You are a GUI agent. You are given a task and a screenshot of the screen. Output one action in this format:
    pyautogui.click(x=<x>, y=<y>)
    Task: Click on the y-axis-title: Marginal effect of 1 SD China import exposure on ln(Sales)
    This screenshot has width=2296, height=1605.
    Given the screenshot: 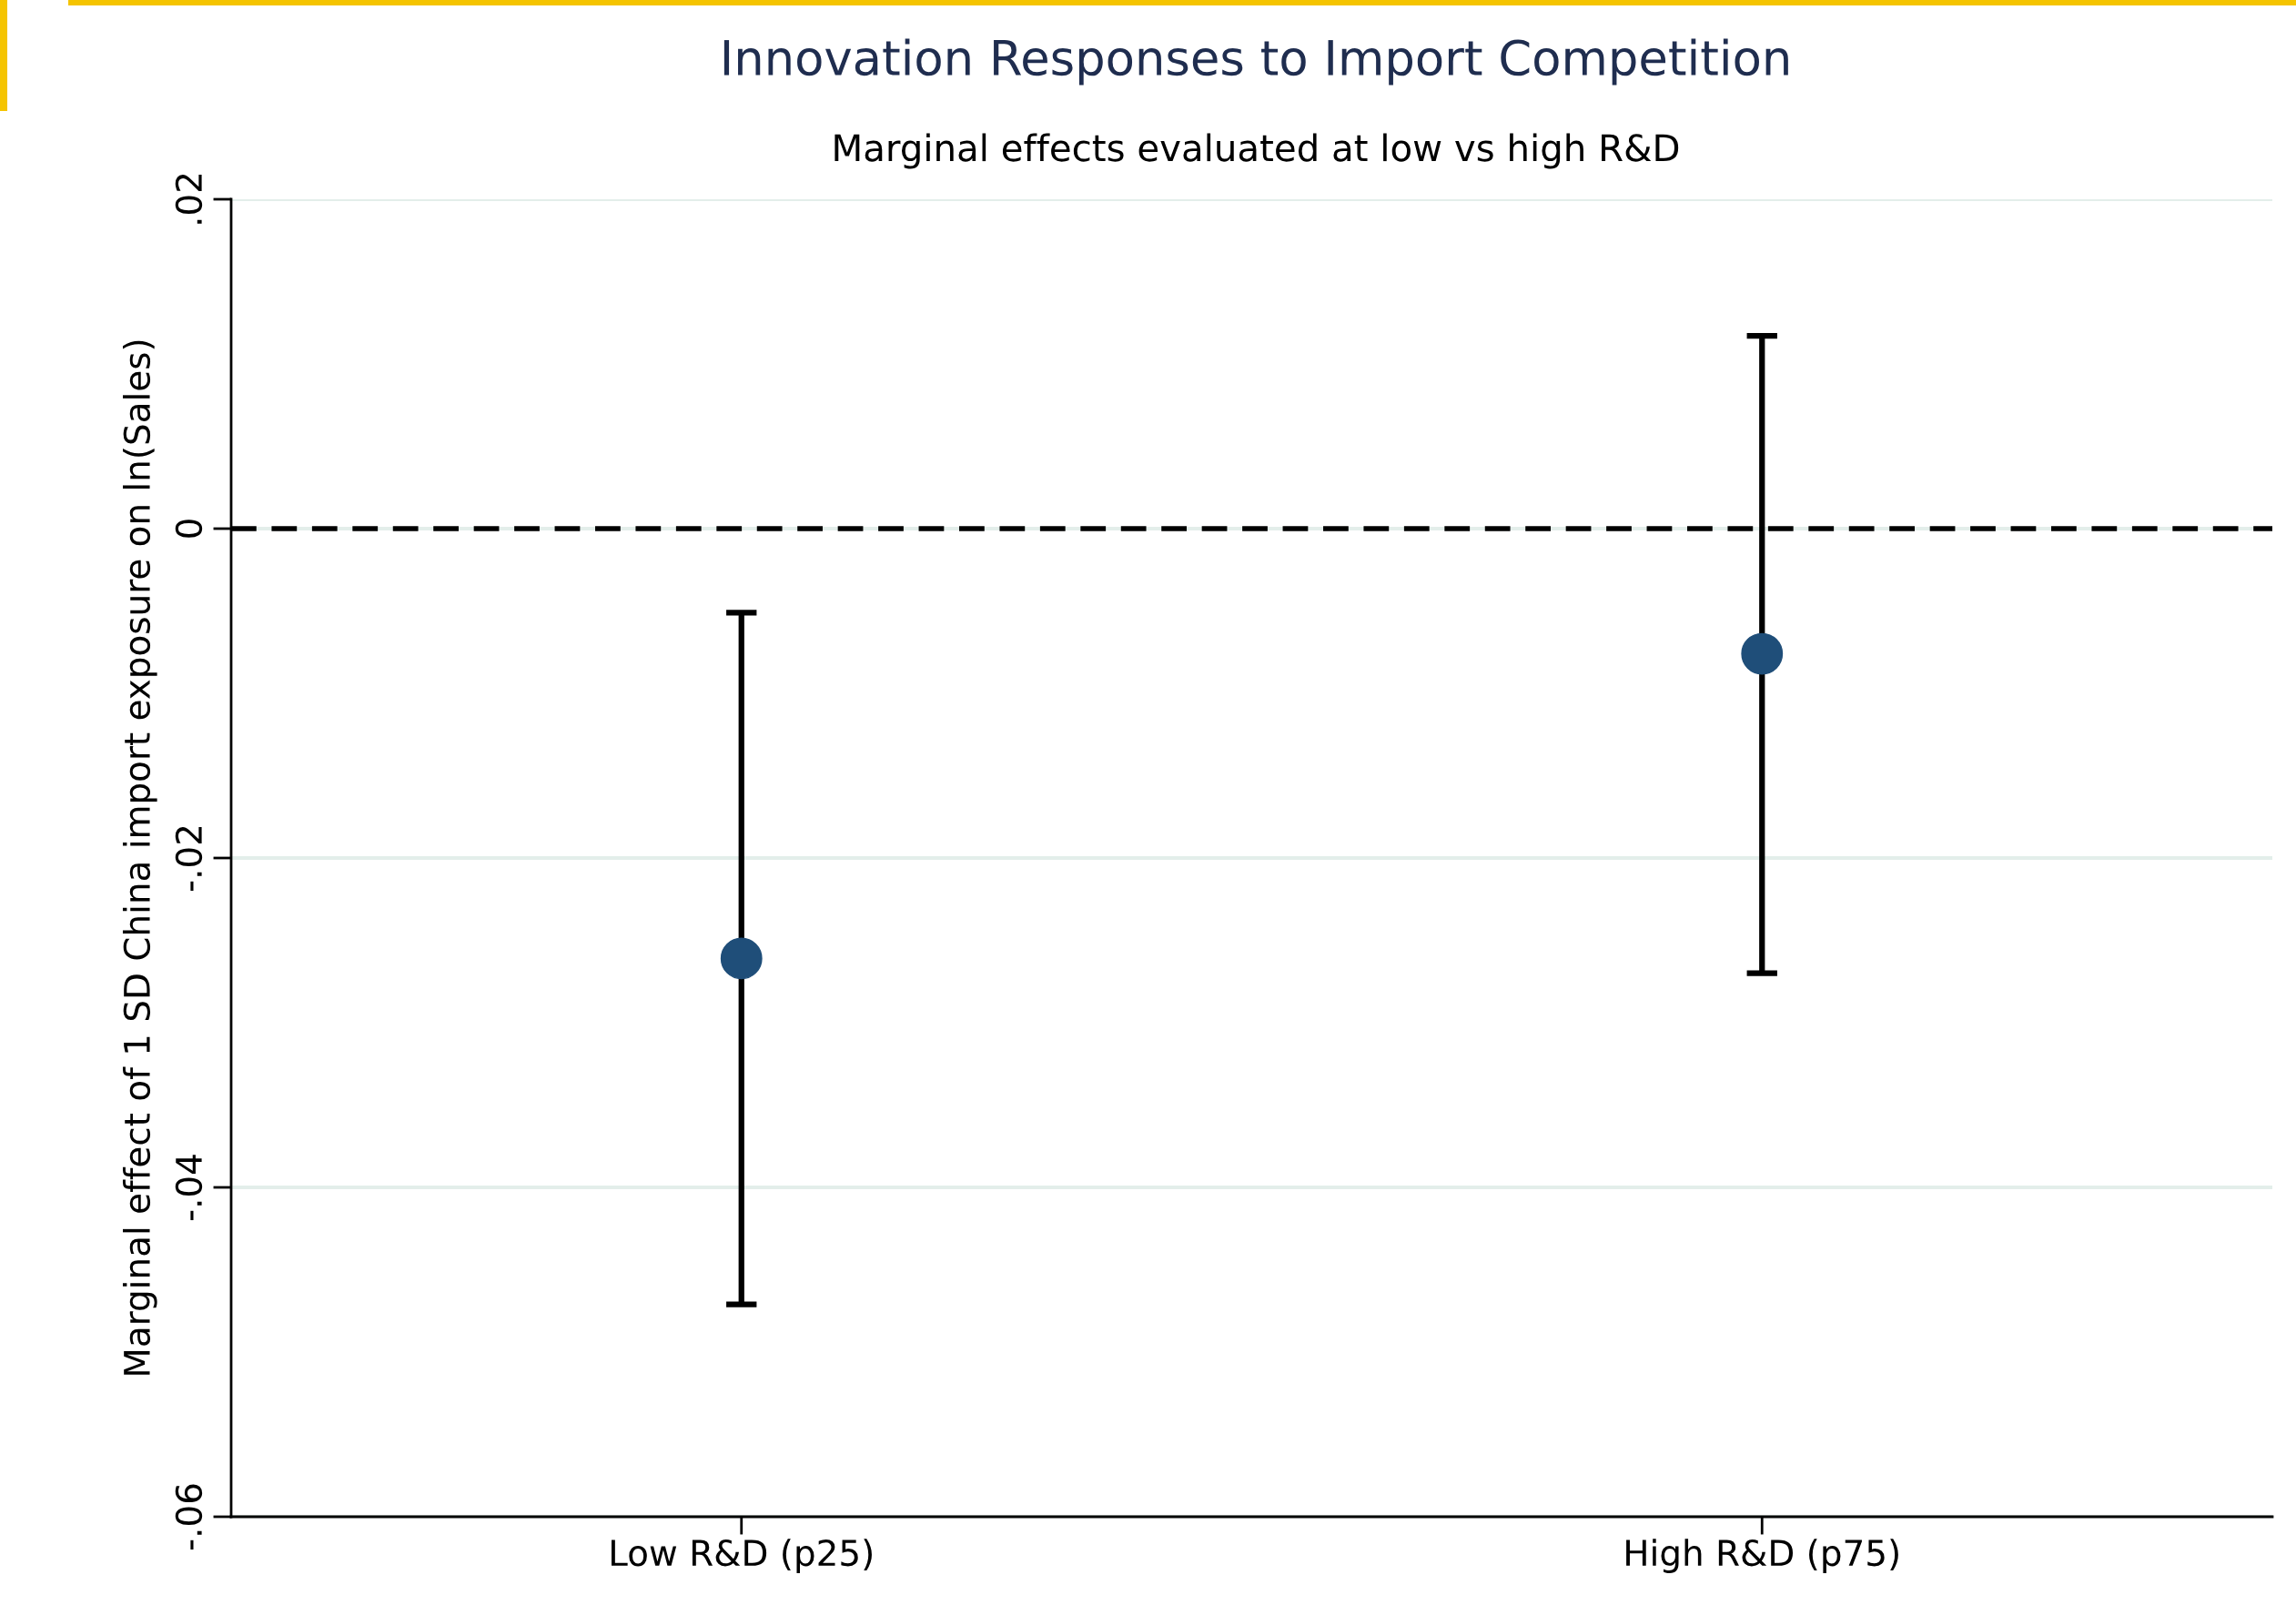 What is the action you would take?
    pyautogui.click(x=140, y=857)
    